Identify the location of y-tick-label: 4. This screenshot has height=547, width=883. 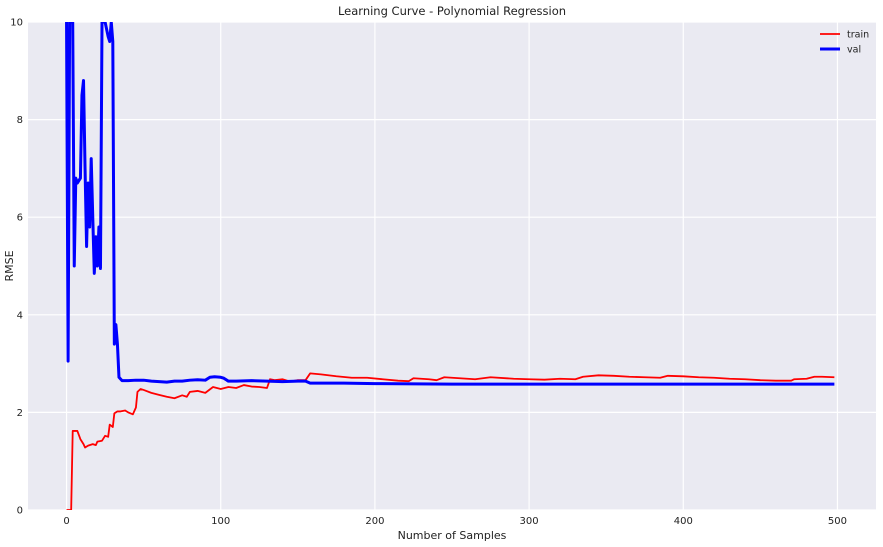
(20, 315).